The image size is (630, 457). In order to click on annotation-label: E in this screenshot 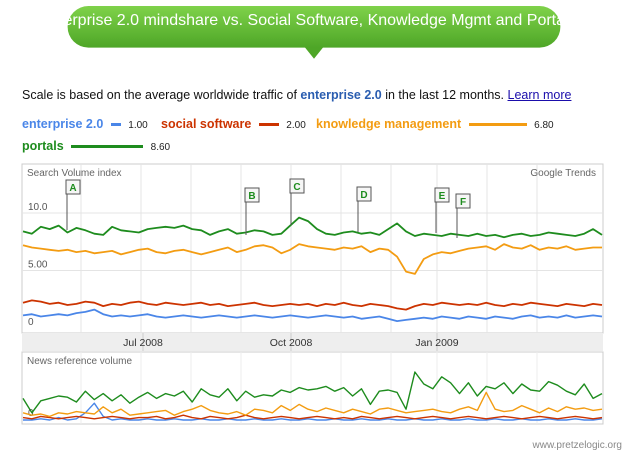, I will do `click(442, 196)`.